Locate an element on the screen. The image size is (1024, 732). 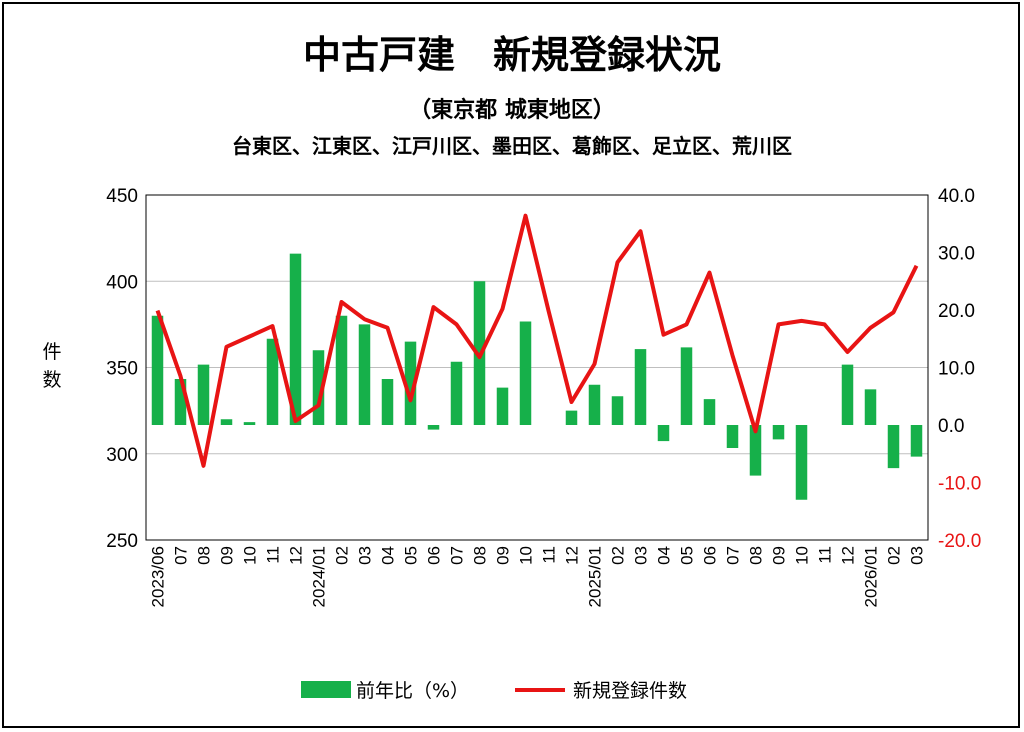
y-tick-label: 350 is located at coordinates (122, 369).